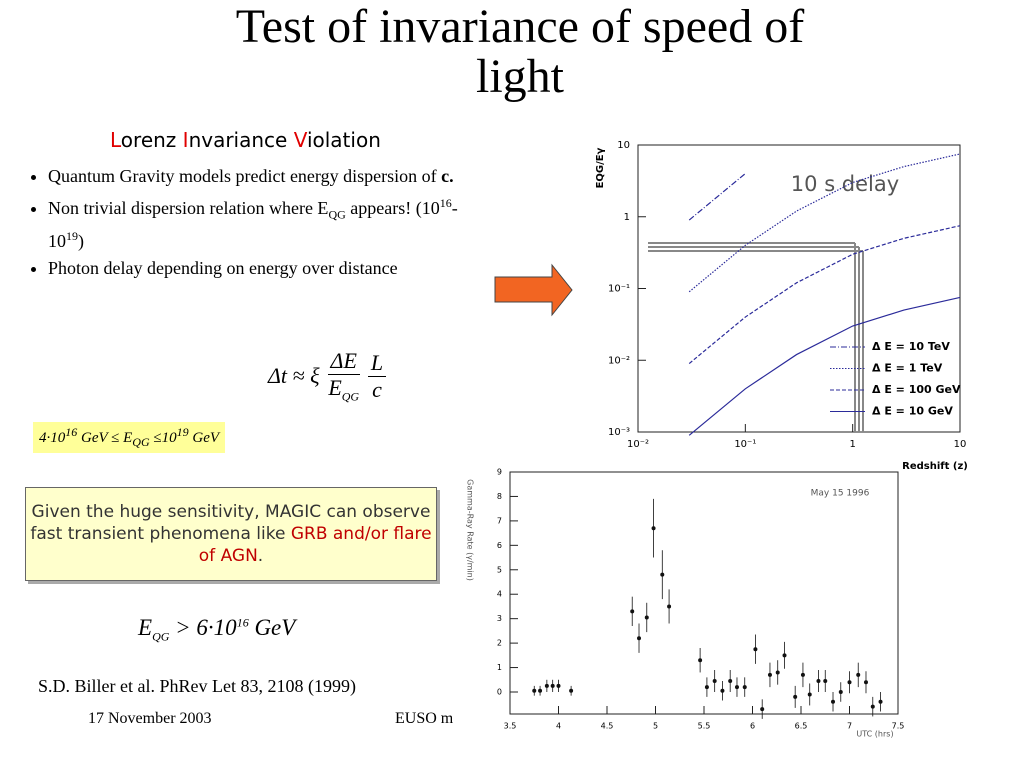 The width and height of the screenshot is (1024, 768). I want to click on x-tick-label: 10⁻¹, so click(745, 444).